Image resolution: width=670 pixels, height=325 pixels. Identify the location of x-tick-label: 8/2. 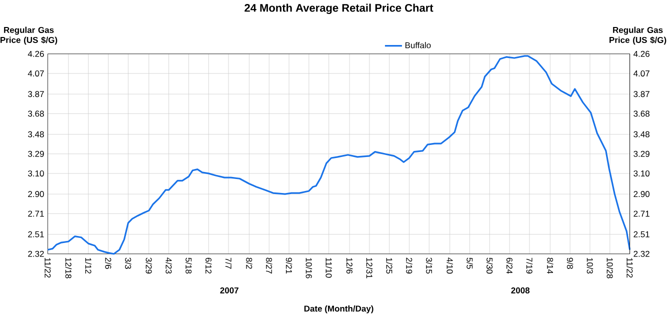
(249, 263).